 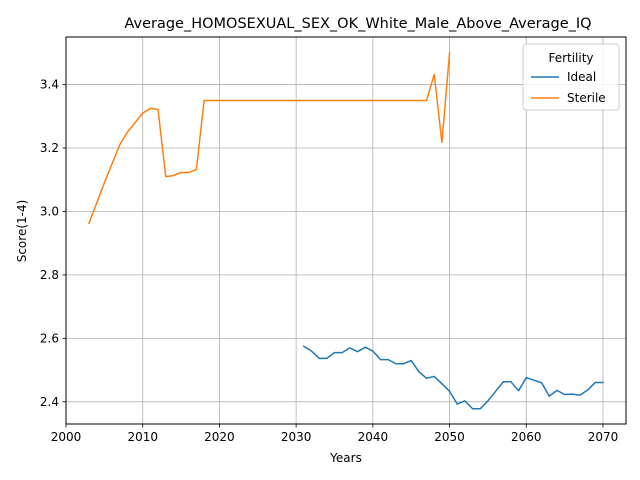 I want to click on x-tick-label: 2070, so click(x=603, y=437).